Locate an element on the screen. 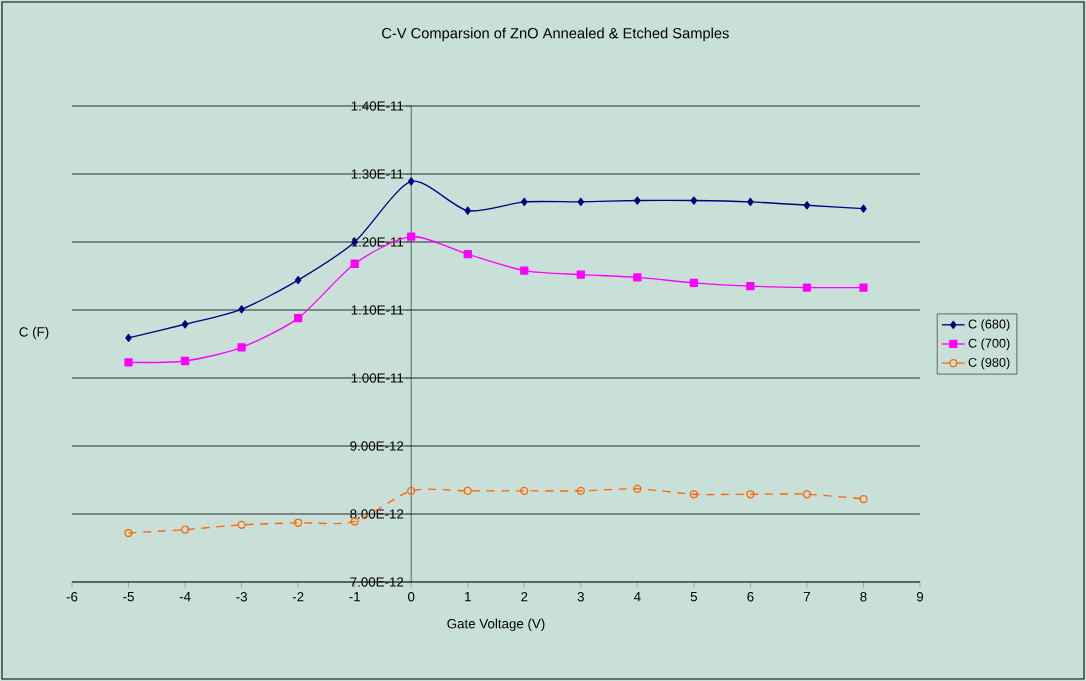 The width and height of the screenshot is (1086, 681). x-tick-label: -3 is located at coordinates (241, 597).